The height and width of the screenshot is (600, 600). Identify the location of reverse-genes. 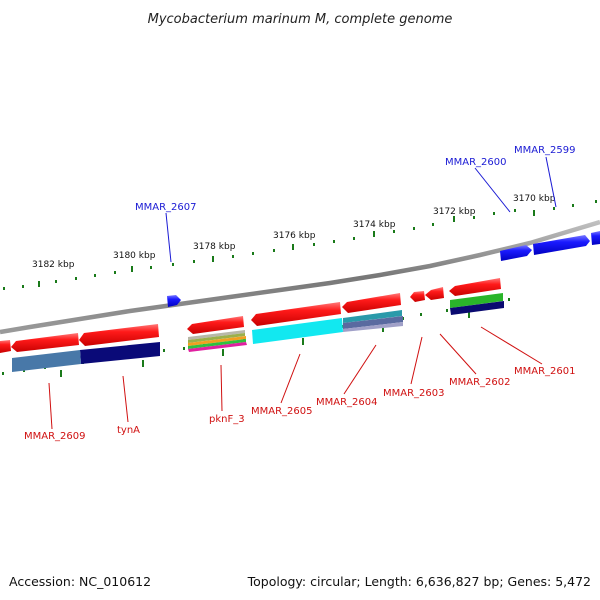
(250, 315).